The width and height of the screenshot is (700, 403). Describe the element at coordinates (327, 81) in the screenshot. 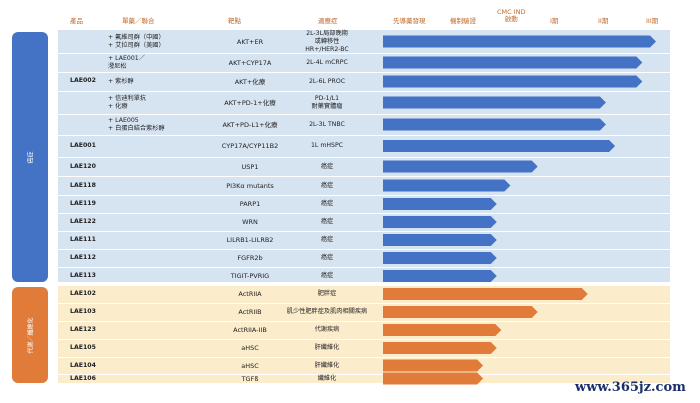

I see `indication: 2L-6L PROC` at that location.